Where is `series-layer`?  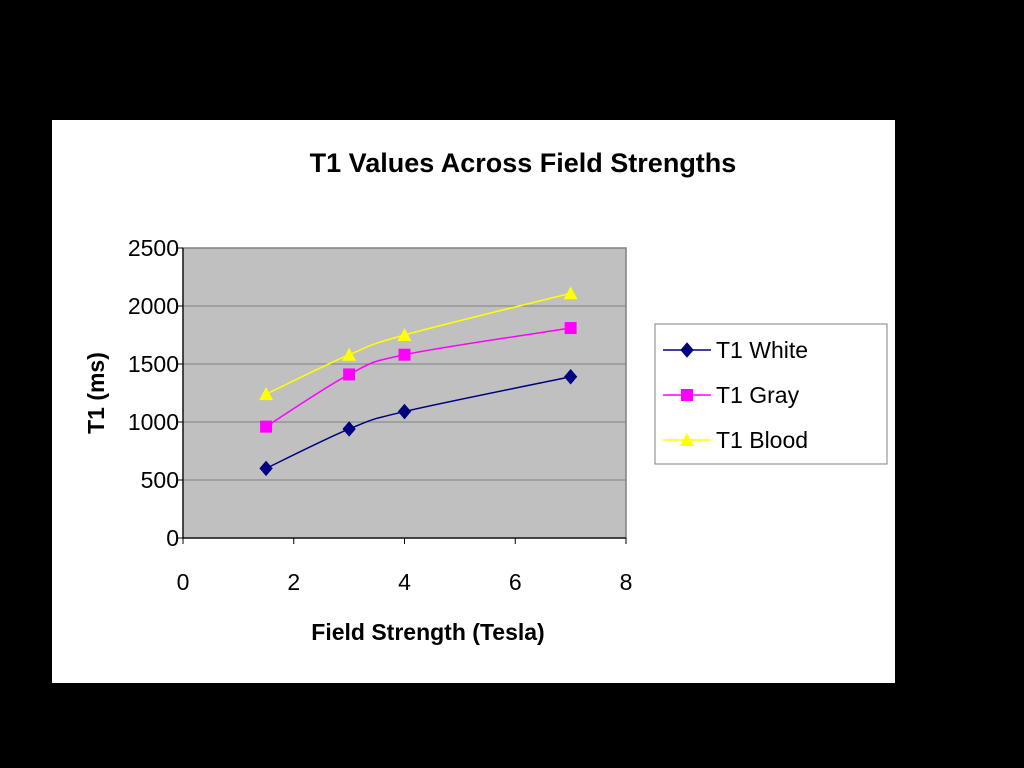
series-layer is located at coordinates (418, 381).